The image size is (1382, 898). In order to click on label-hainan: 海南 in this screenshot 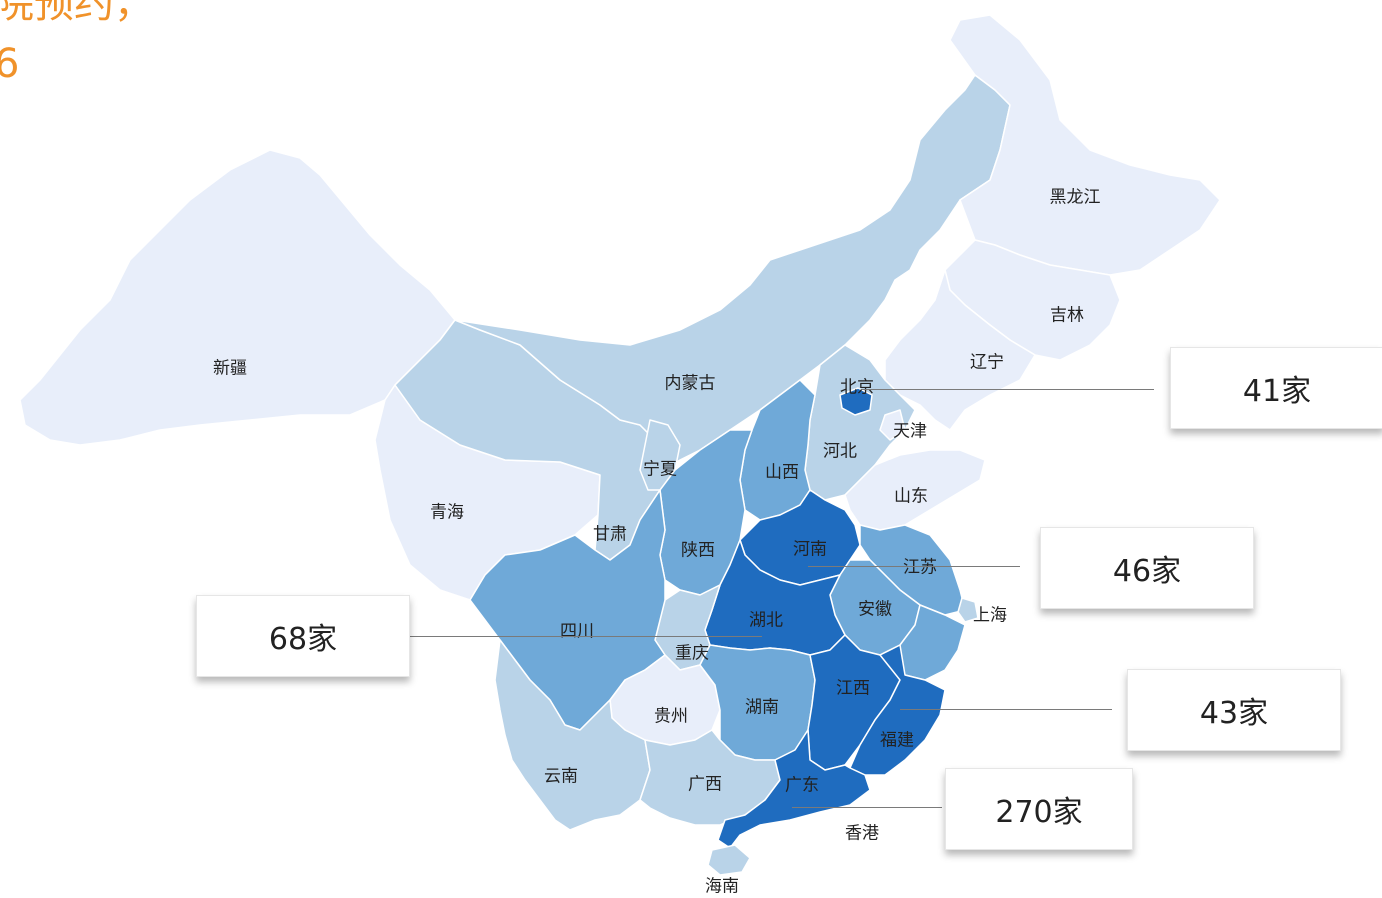, I will do `click(722, 886)`.